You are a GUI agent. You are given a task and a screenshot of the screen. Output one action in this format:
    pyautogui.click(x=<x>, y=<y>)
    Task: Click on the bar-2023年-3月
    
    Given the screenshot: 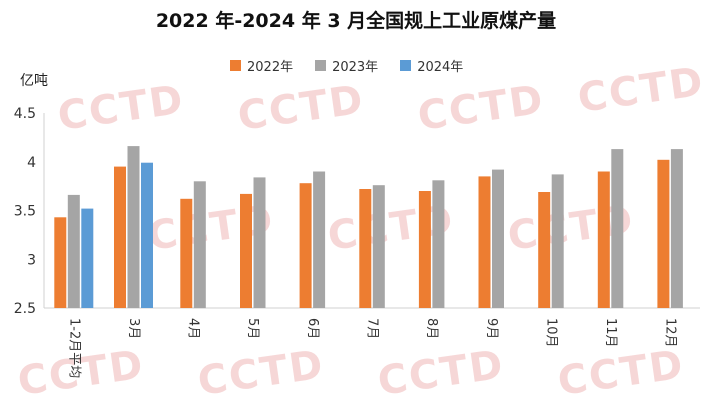 What is the action you would take?
    pyautogui.click(x=133, y=227)
    